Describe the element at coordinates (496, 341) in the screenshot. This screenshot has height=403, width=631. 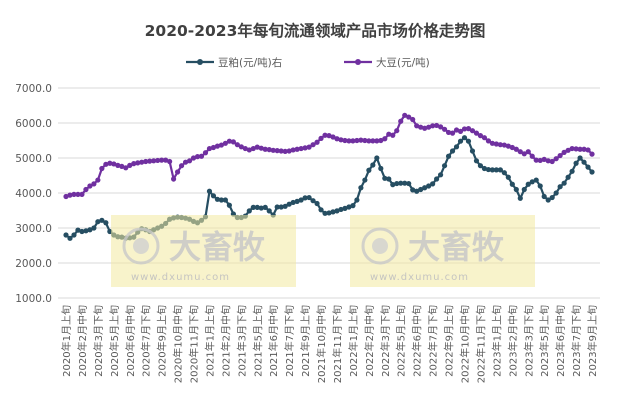
I see `x-tick-label: 2023年1月上旬` at that location.